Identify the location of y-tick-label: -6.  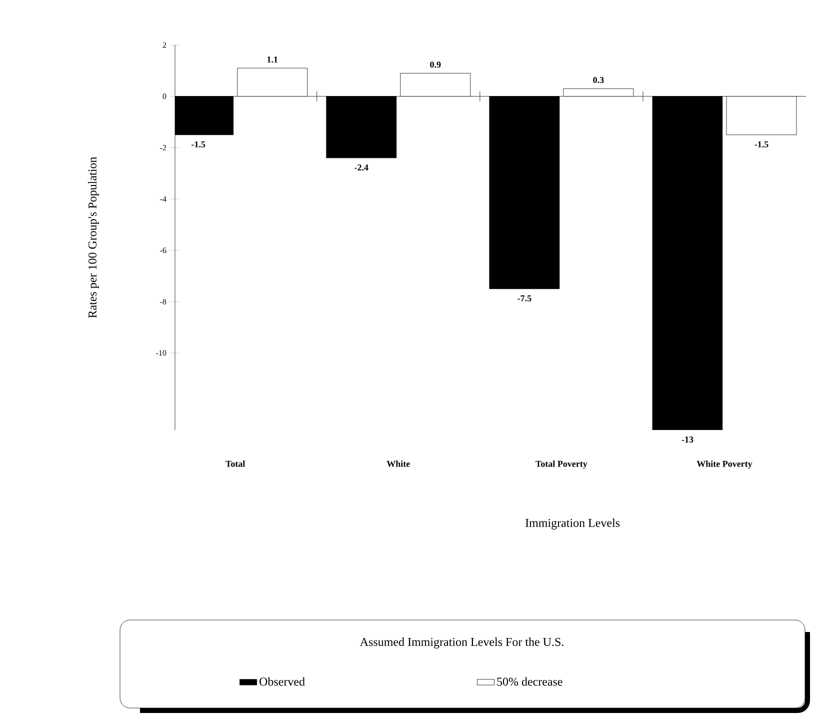
(163, 251).